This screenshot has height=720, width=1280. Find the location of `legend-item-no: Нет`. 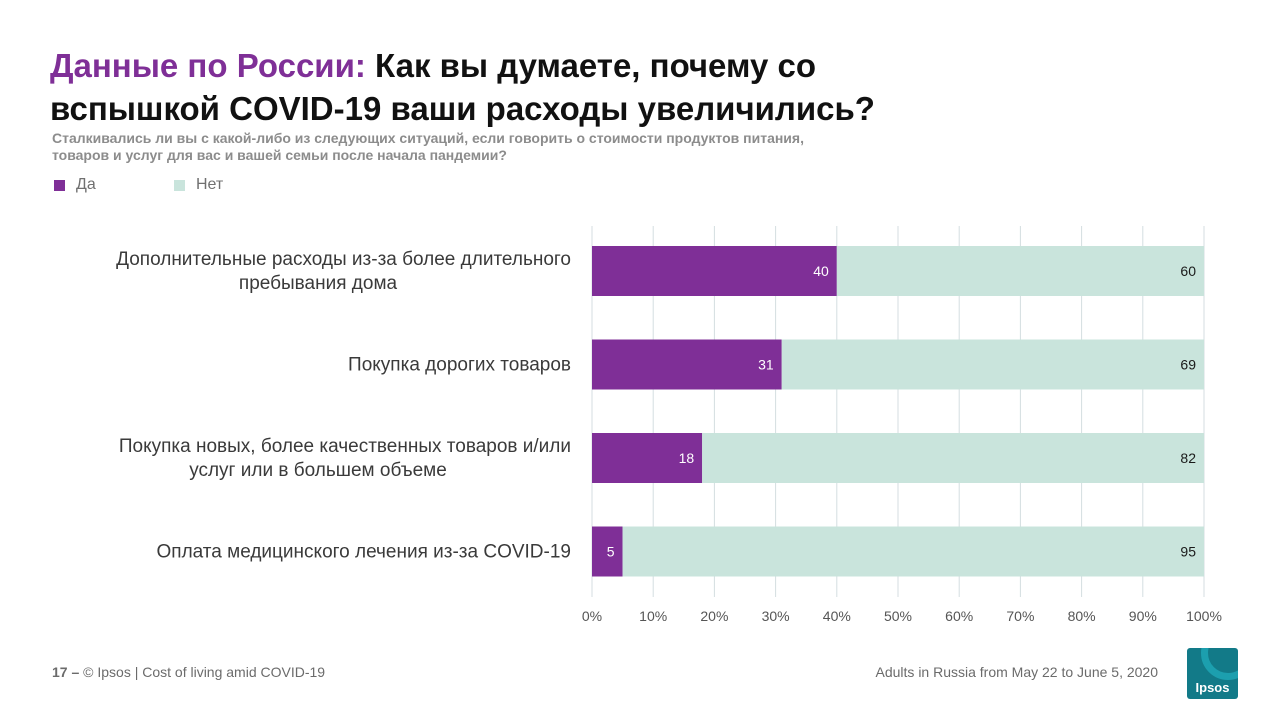

legend-item-no: Нет is located at coordinates (198, 185).